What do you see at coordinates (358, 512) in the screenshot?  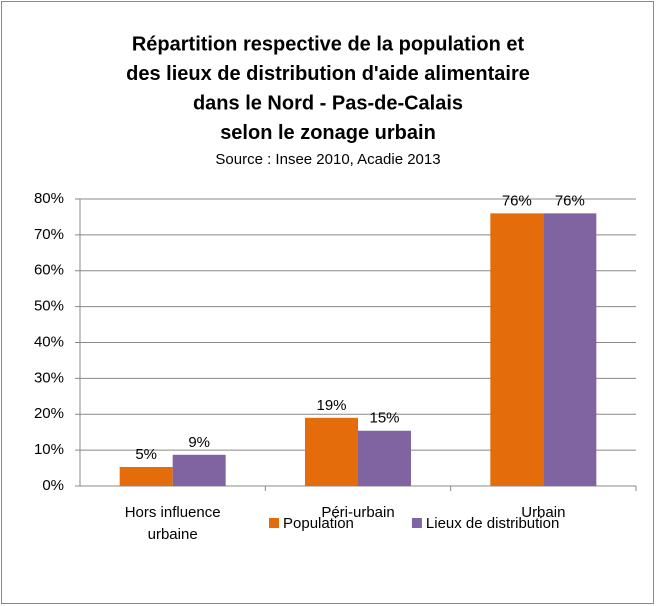 I see `x-tick-label: Péri-urbain` at bounding box center [358, 512].